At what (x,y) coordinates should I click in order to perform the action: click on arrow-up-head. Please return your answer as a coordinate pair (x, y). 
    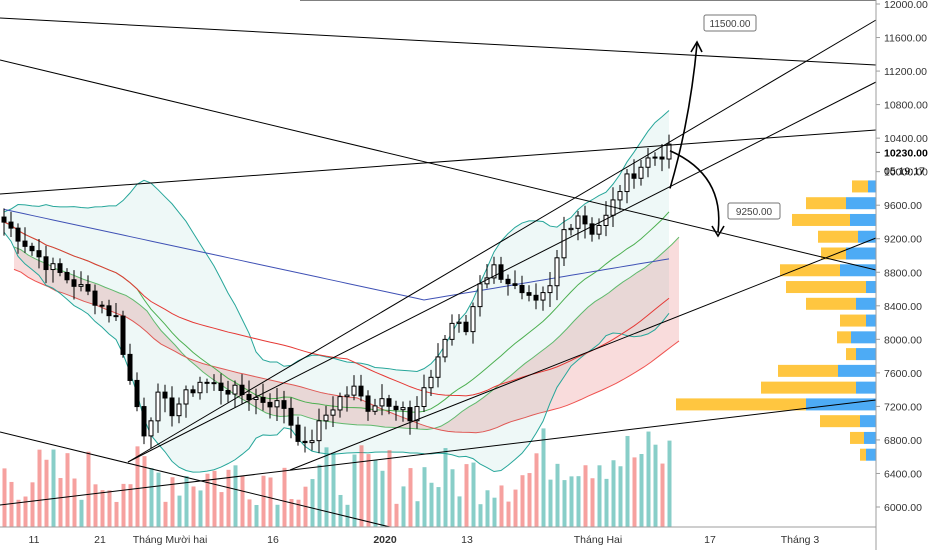
    Looking at the image, I should click on (696, 46).